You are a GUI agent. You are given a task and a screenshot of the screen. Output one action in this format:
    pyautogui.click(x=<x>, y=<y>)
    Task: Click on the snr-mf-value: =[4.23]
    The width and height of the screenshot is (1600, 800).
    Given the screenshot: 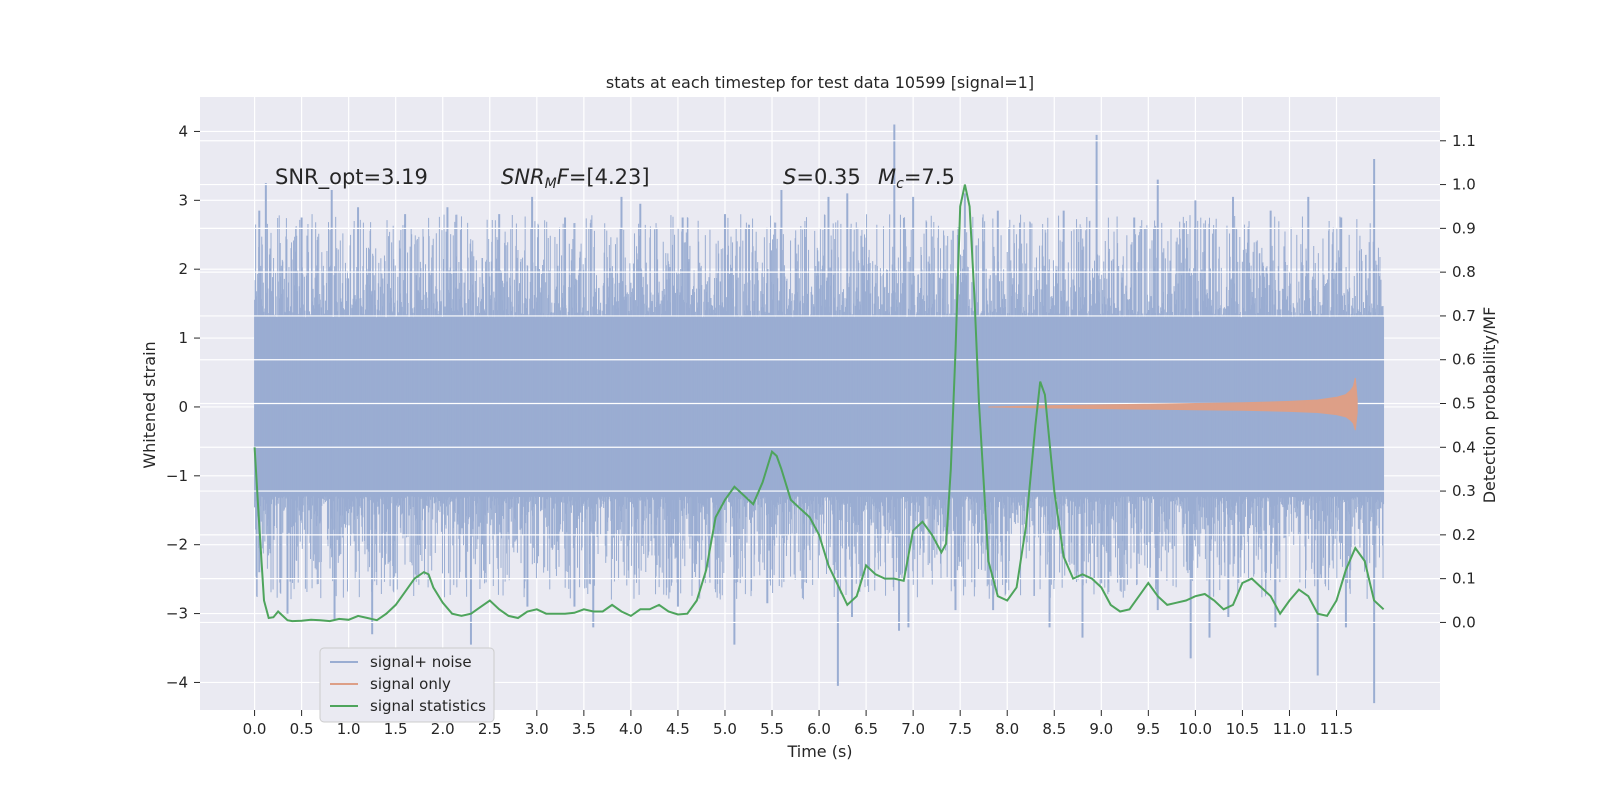 What is the action you would take?
    pyautogui.click(x=609, y=177)
    